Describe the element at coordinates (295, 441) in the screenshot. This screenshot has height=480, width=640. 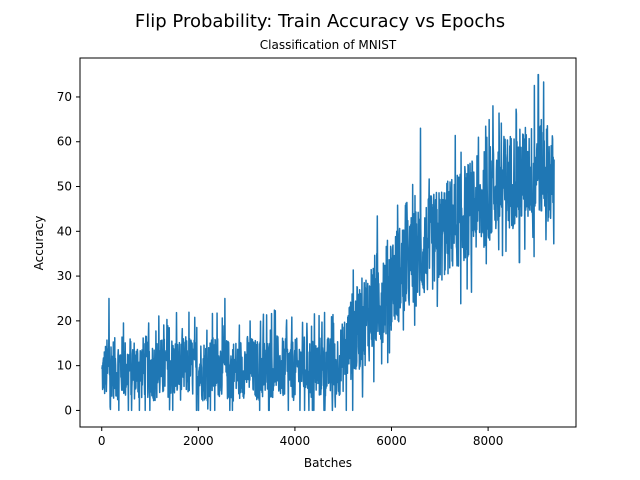
I see `x-tick-label: 4000` at that location.